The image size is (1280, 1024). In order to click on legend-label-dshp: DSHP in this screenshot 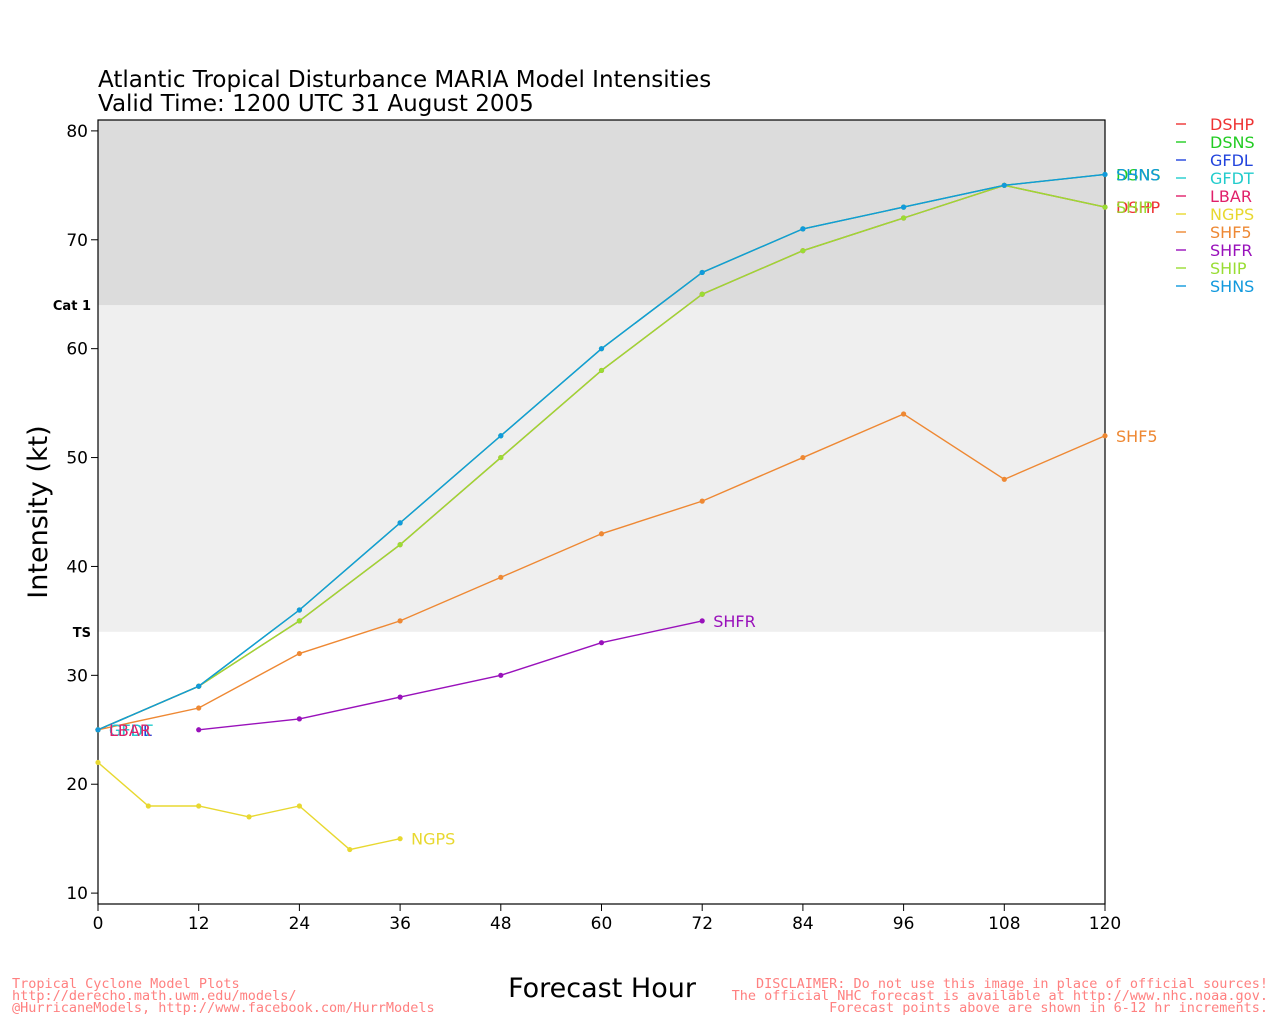, I will do `click(1232, 124)`.